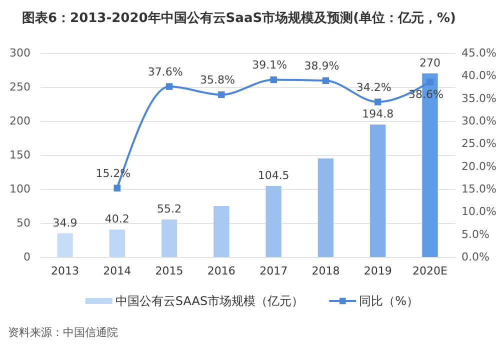 Image resolution: width=500 pixels, height=350 pixels. I want to click on y2-tick-label: 30.0%, so click(479, 121).